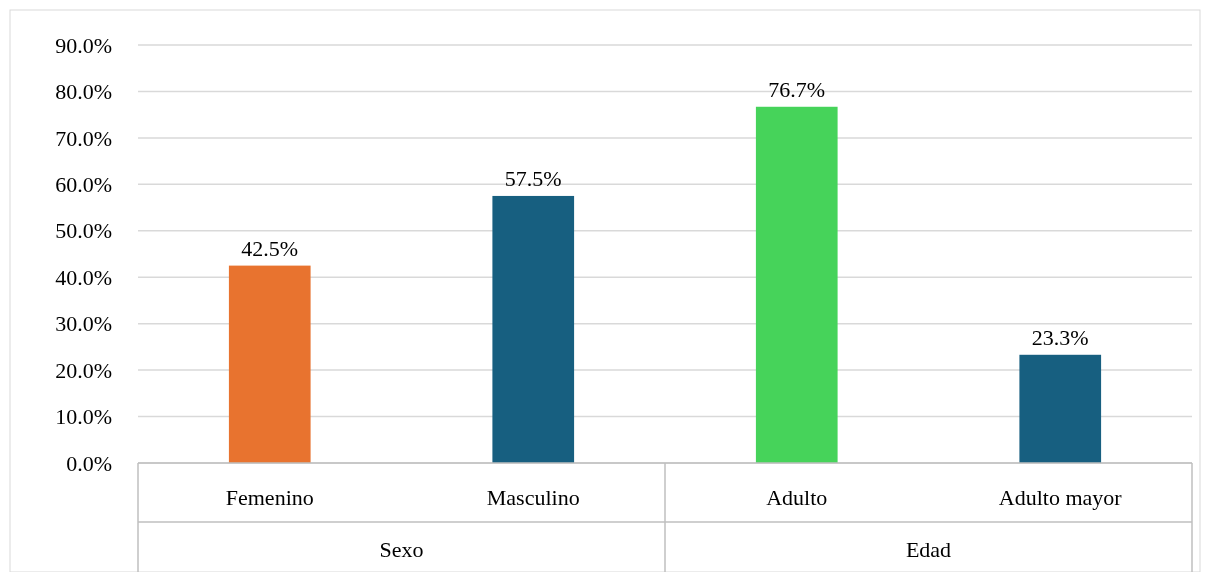 This screenshot has height=572, width=1210. Describe the element at coordinates (1060, 337) in the screenshot. I see `data-label: 23.3%` at that location.